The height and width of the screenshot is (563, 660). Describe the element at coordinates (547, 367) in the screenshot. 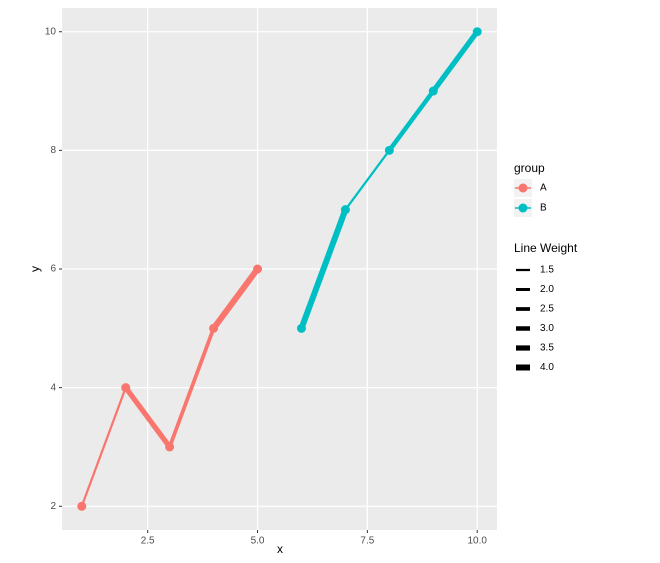

I see `legend-label: 4.0` at that location.